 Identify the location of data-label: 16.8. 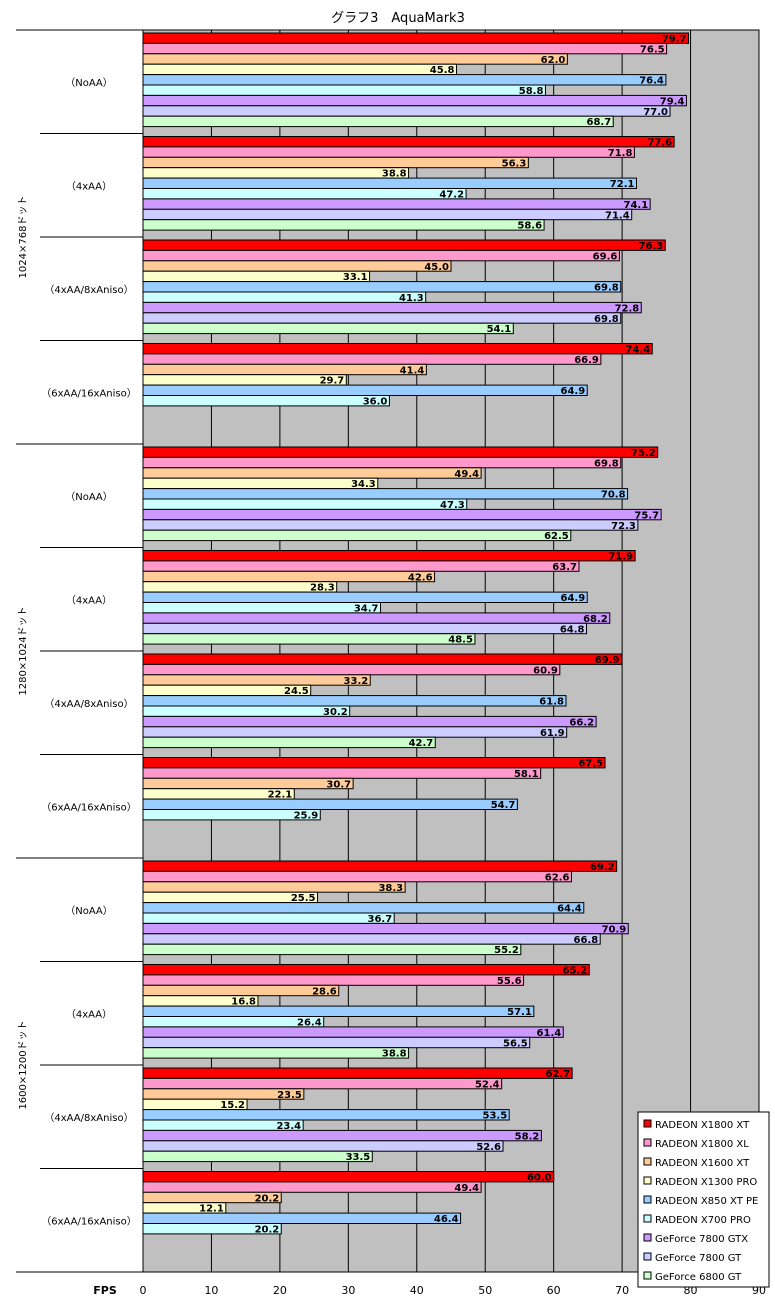
(243, 1002).